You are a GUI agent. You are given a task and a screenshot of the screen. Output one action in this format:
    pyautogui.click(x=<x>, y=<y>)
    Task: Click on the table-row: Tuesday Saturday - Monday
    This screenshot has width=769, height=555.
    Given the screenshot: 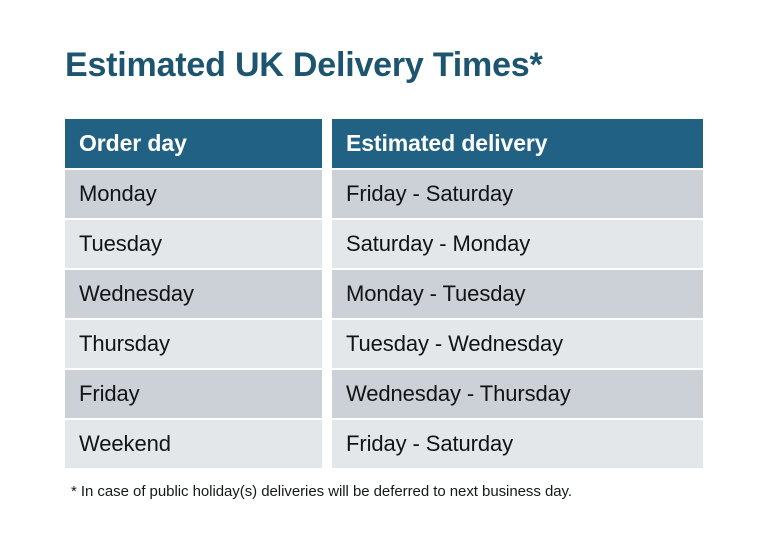 What is the action you would take?
    pyautogui.click(x=384, y=244)
    